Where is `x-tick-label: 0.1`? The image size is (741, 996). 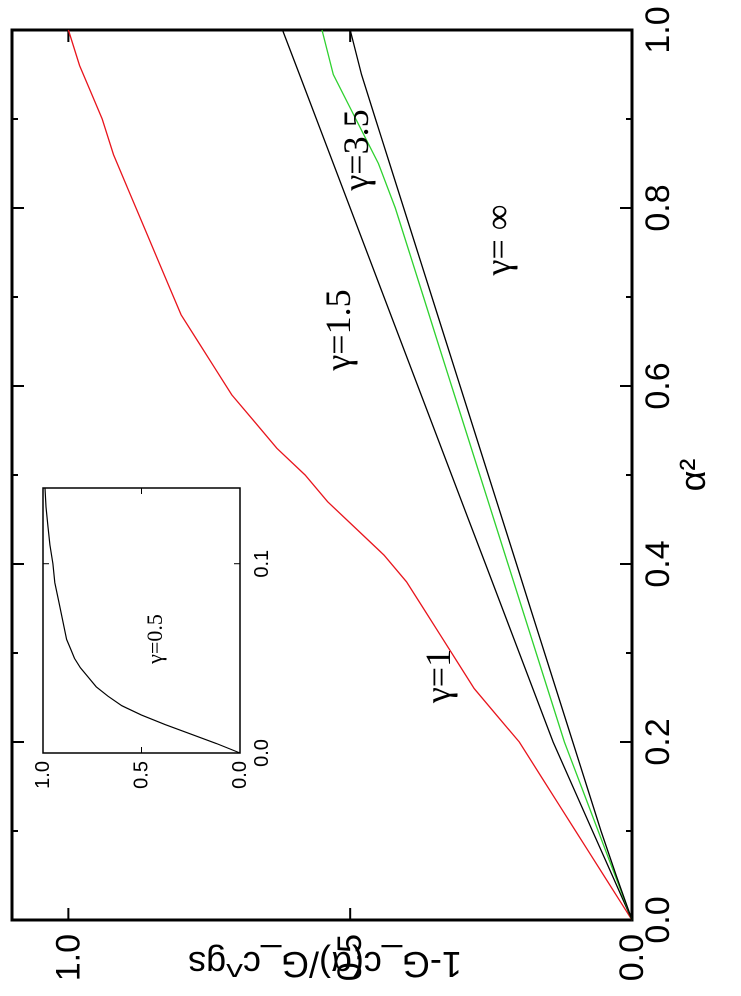
x-tick-label: 0.1 is located at coordinates (262, 564).